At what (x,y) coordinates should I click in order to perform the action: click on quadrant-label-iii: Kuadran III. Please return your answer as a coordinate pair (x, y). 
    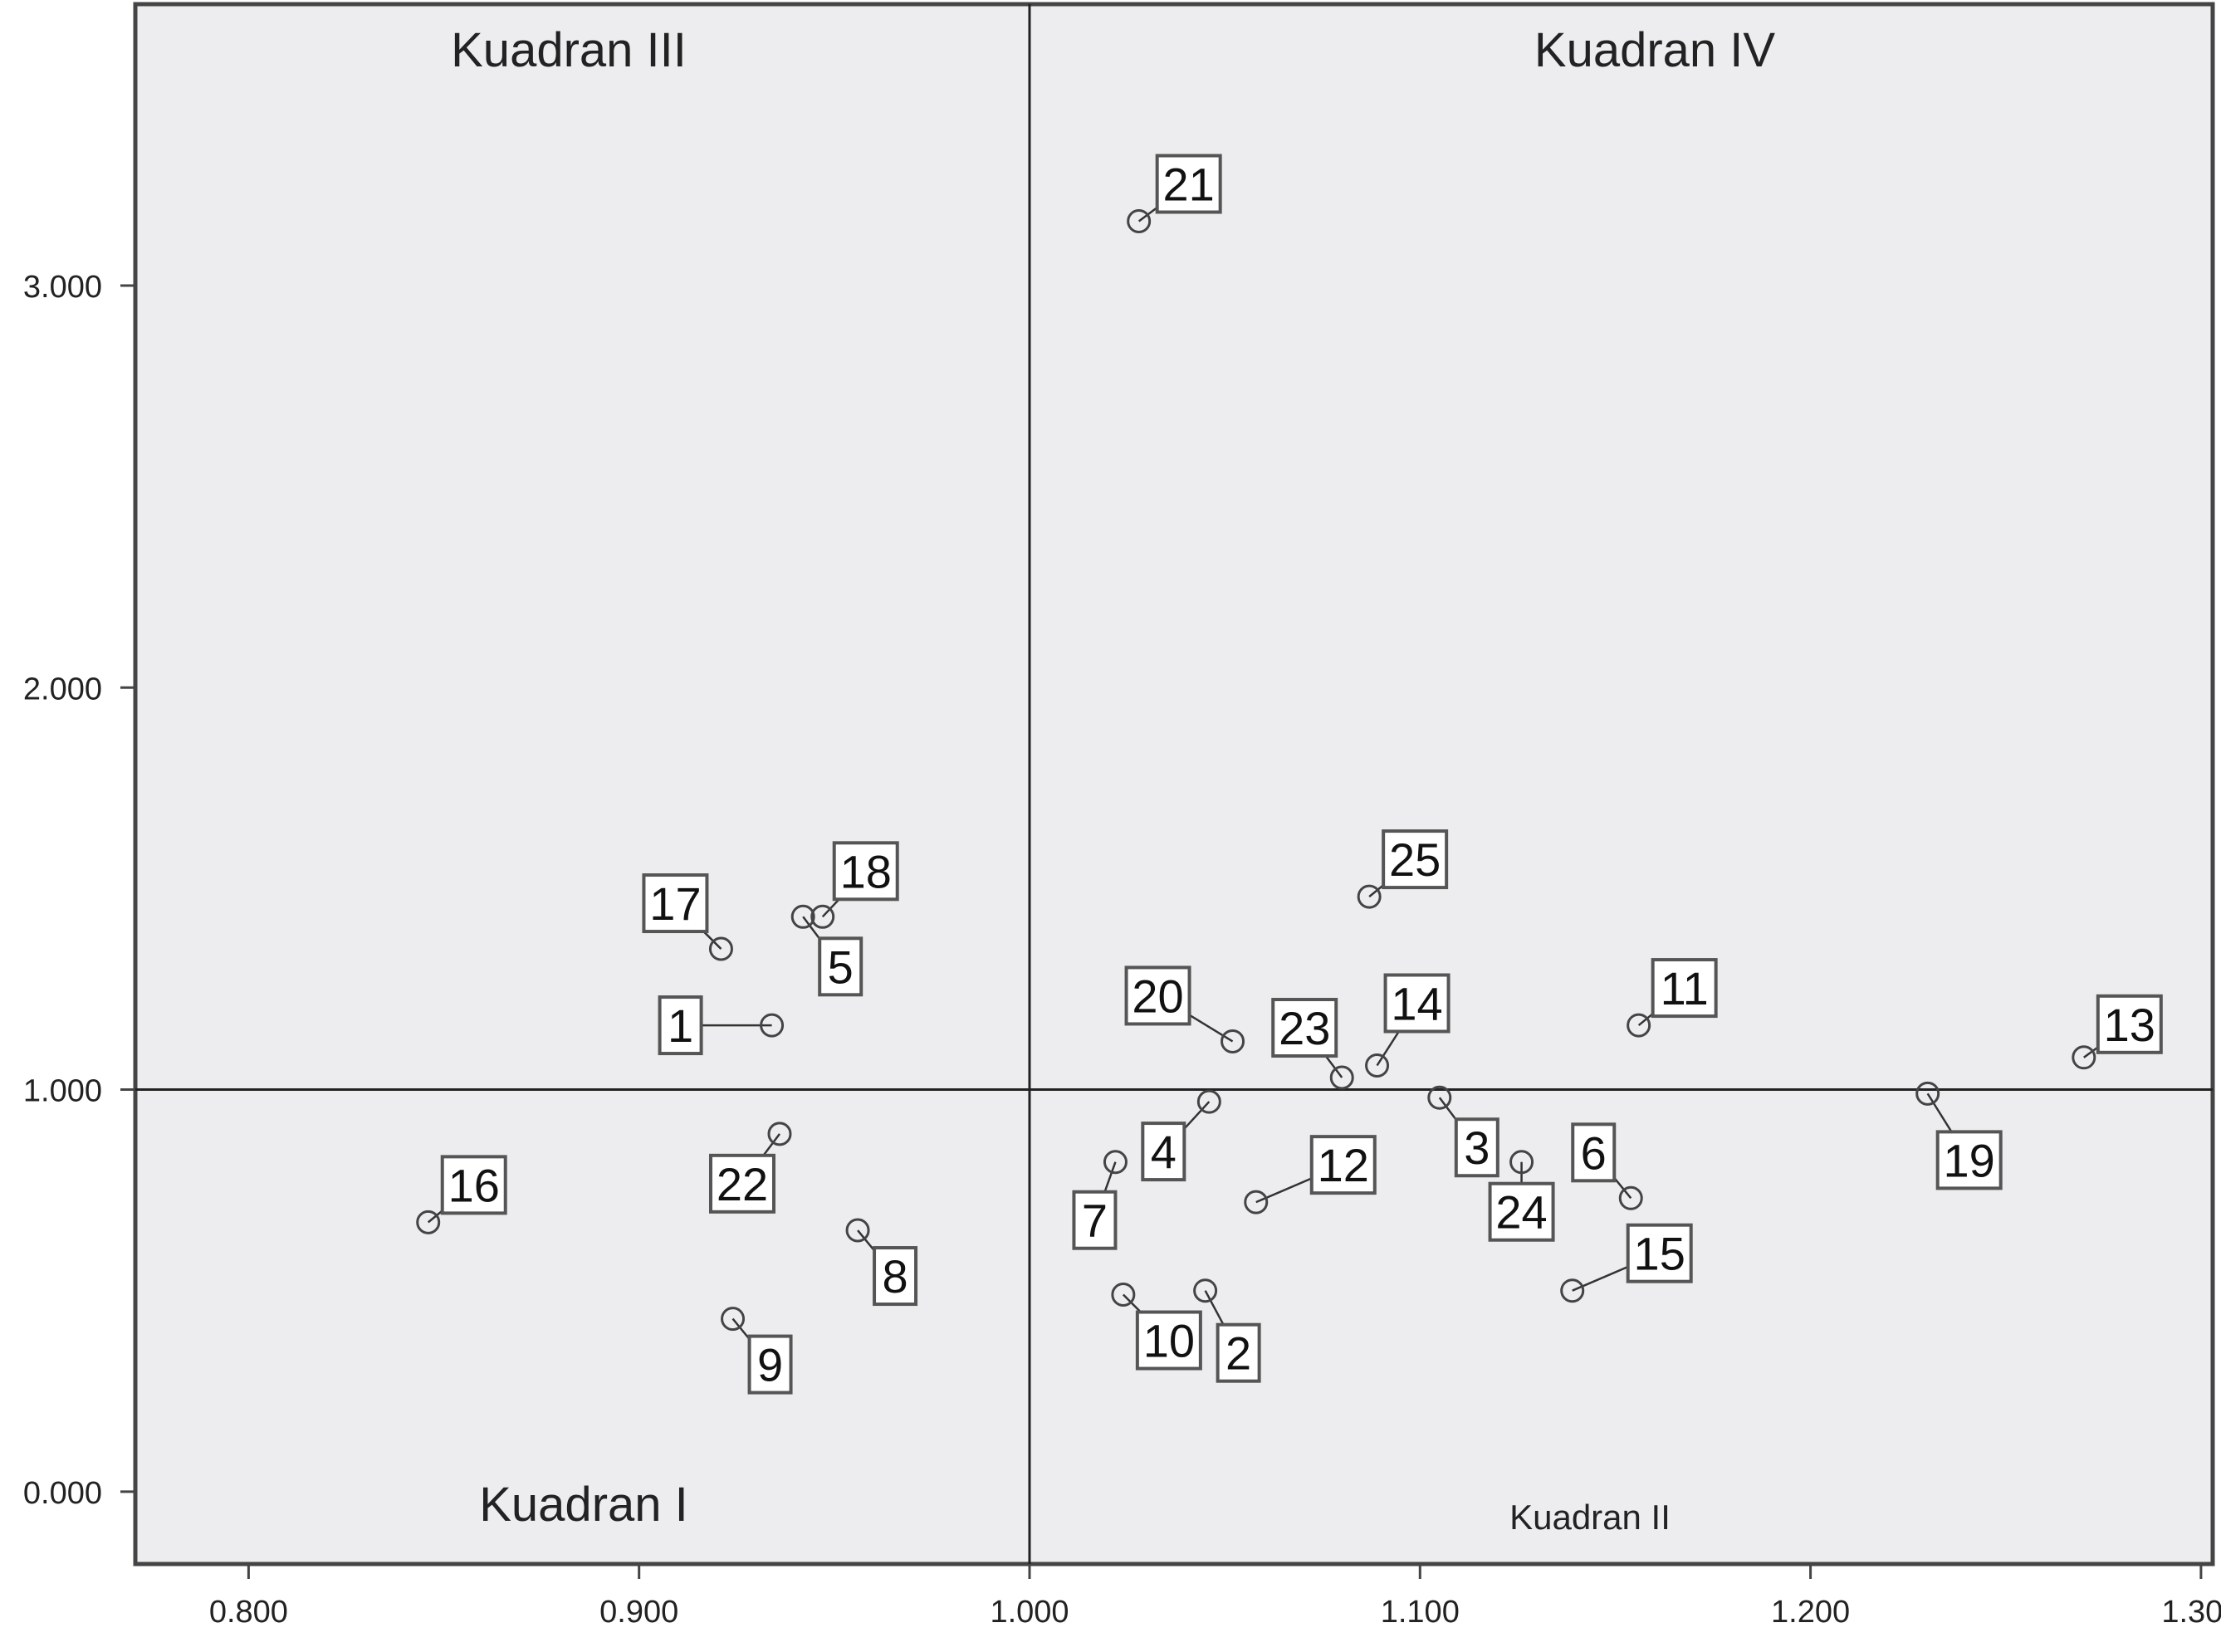
    Looking at the image, I should click on (569, 50).